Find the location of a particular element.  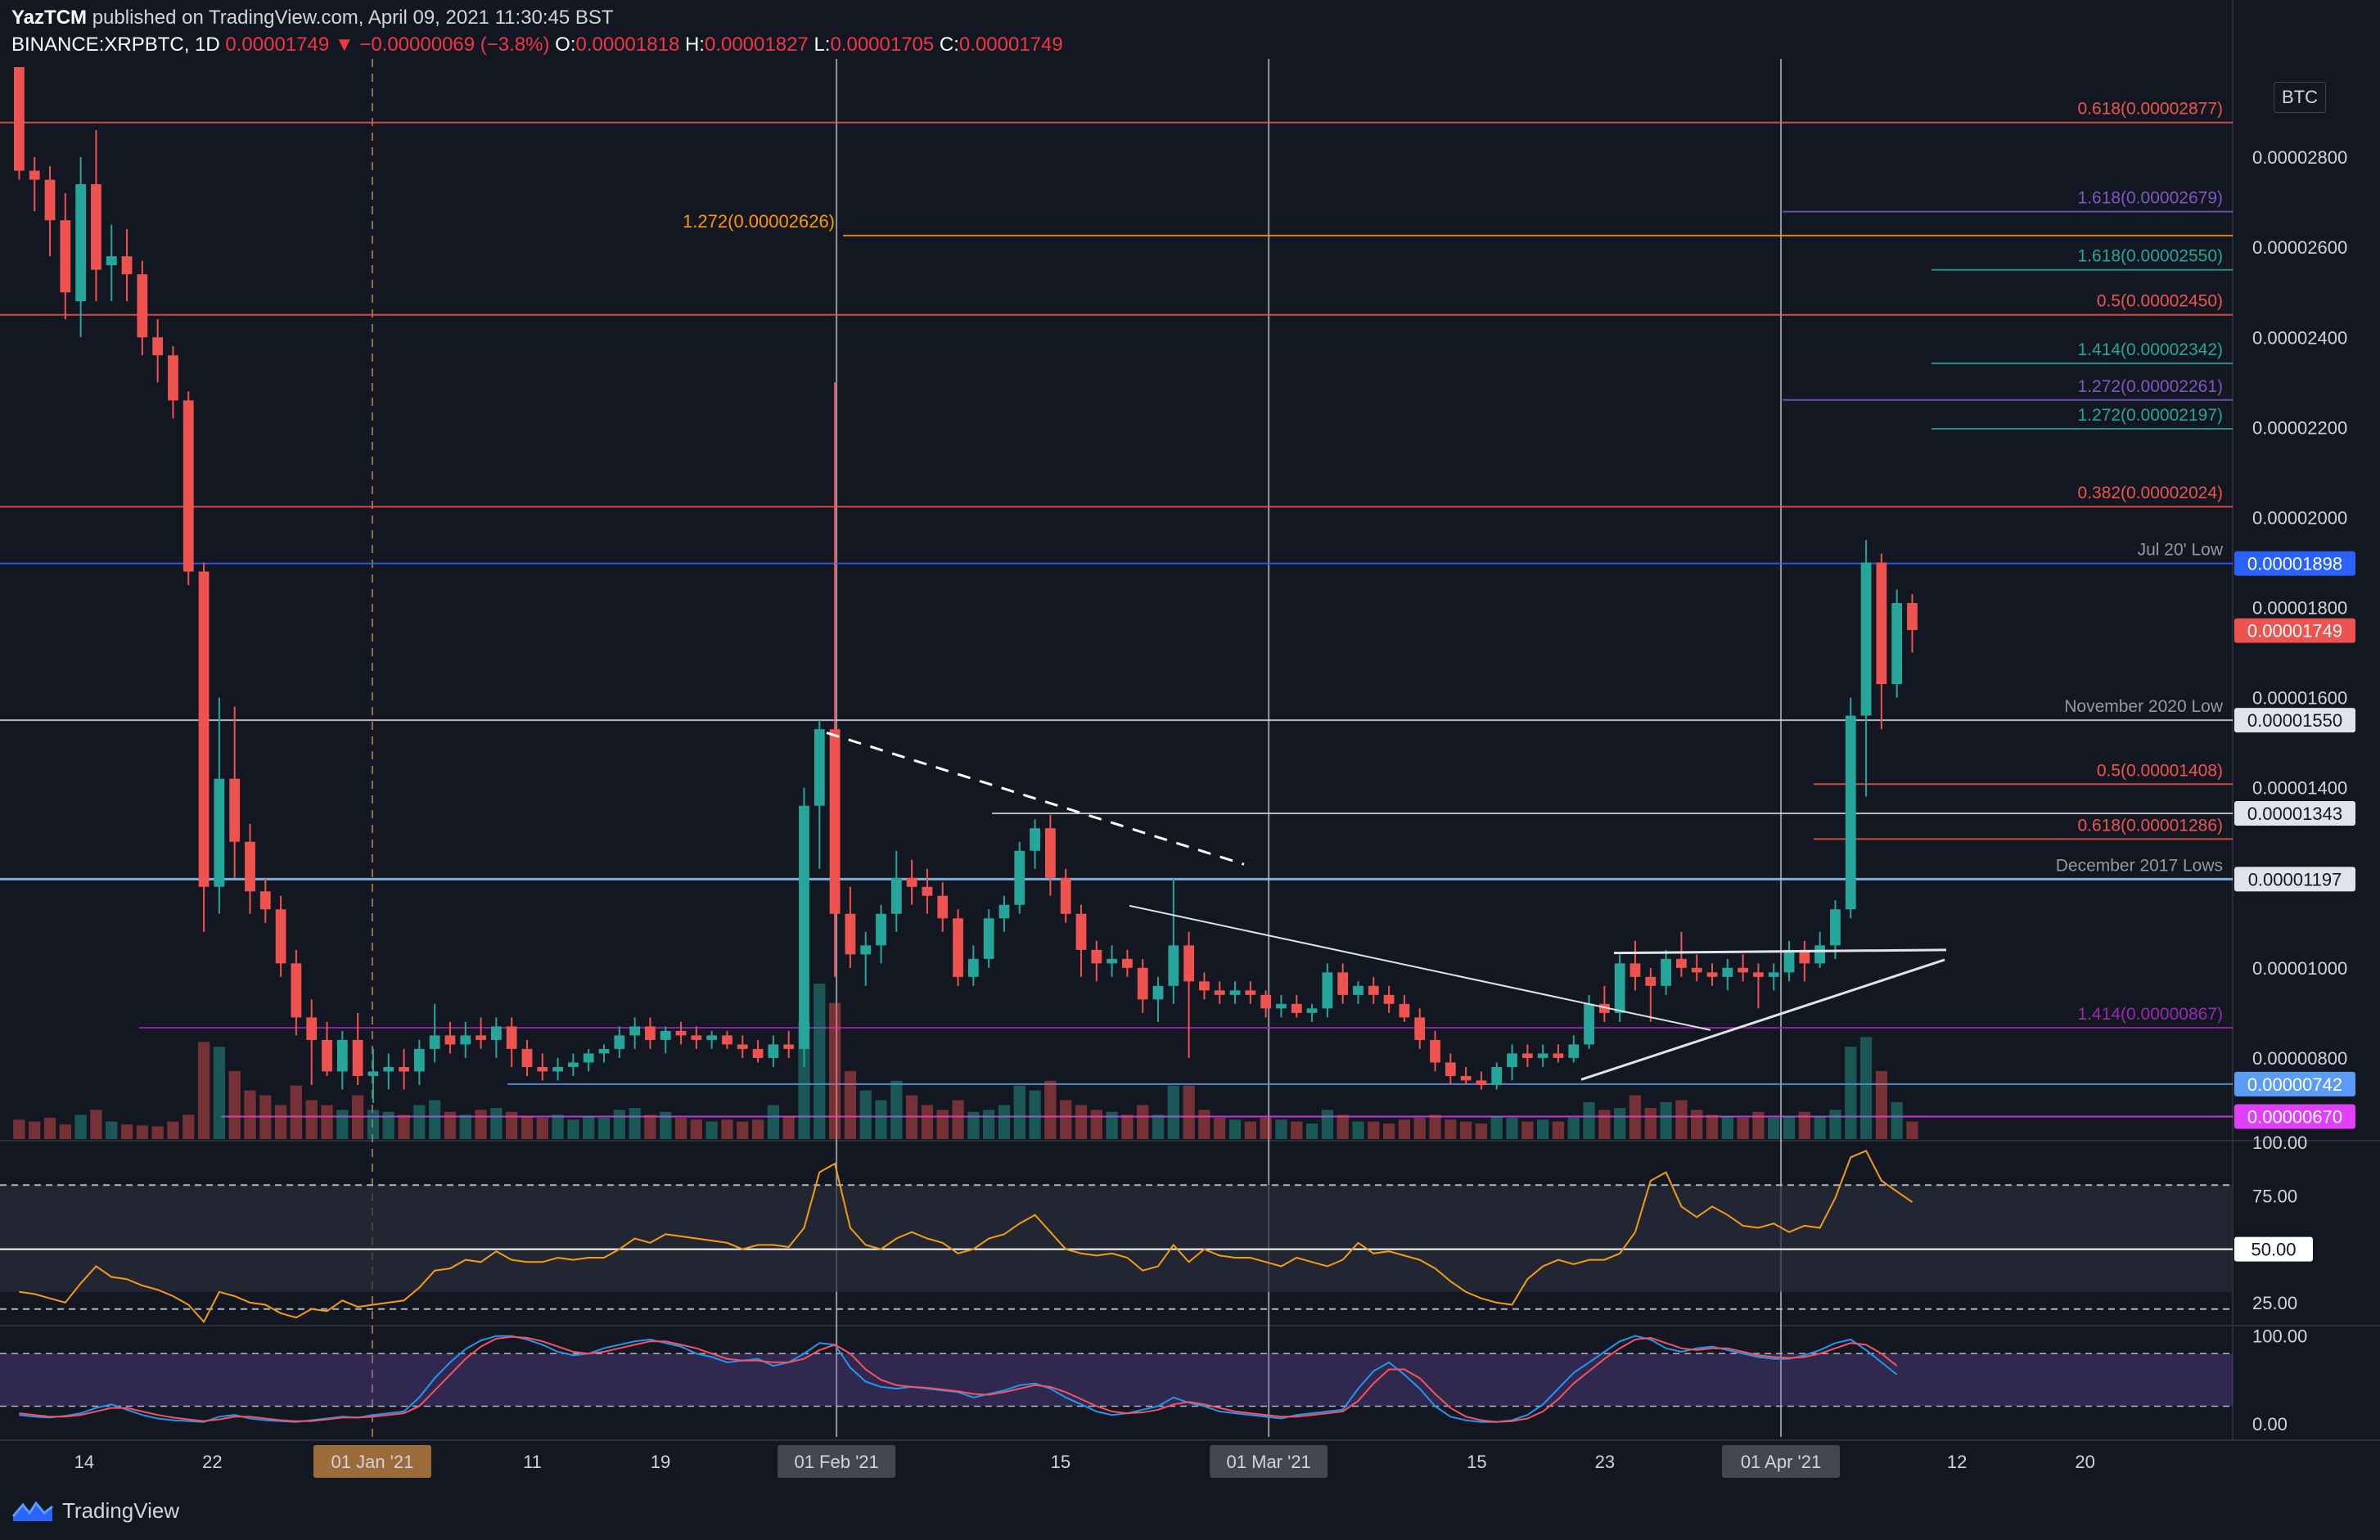

stoch-axis-tick-label: 100.00 is located at coordinates (2280, 1336).